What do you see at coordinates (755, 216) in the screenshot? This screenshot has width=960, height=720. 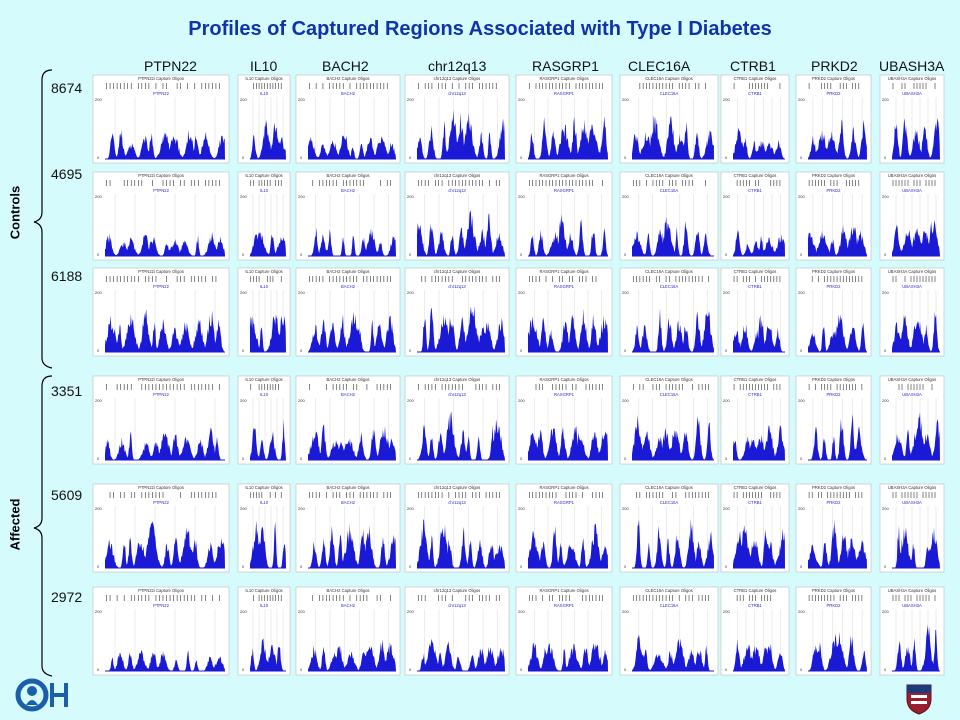 I see `profile-panel-ctrb1-4695: CTRB1 Capture Oligos CTRB1 200 0` at bounding box center [755, 216].